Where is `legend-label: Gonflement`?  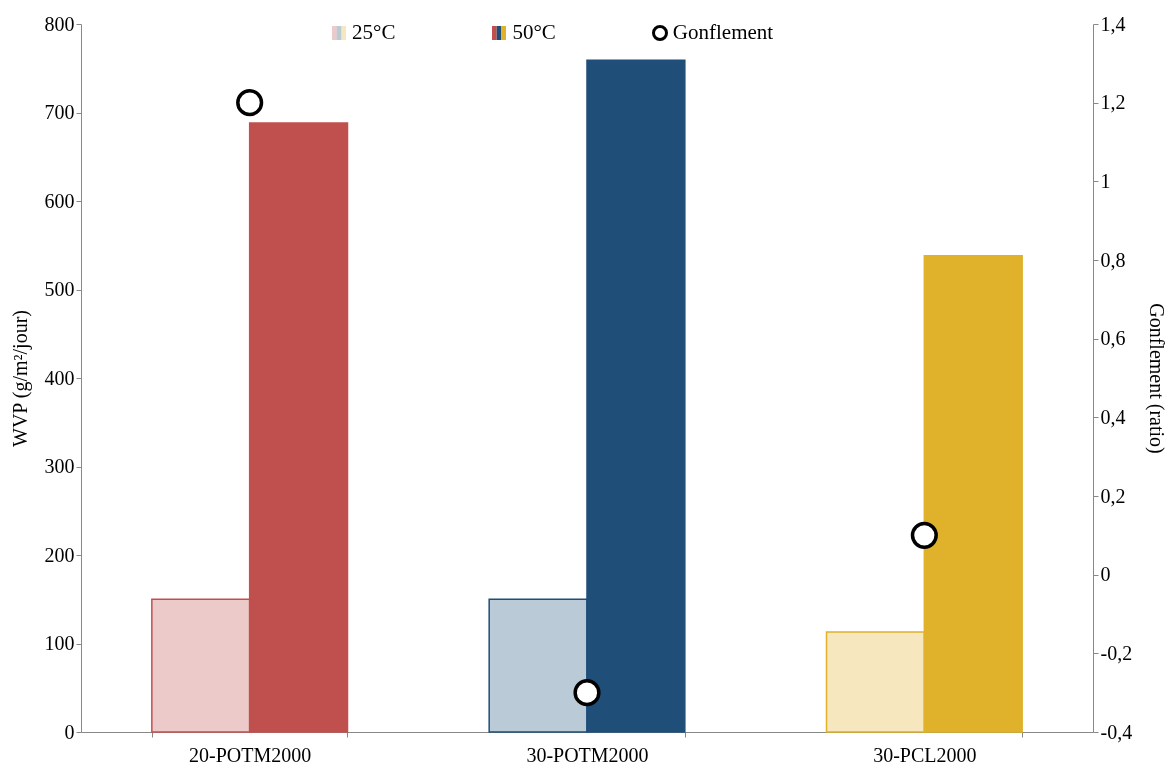
legend-label: Gonflement is located at coordinates (723, 32).